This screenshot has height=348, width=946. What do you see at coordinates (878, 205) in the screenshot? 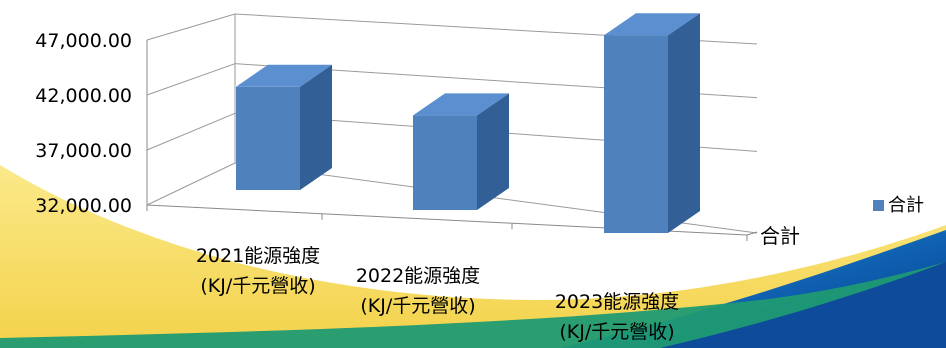
I see `legend-swatch` at bounding box center [878, 205].